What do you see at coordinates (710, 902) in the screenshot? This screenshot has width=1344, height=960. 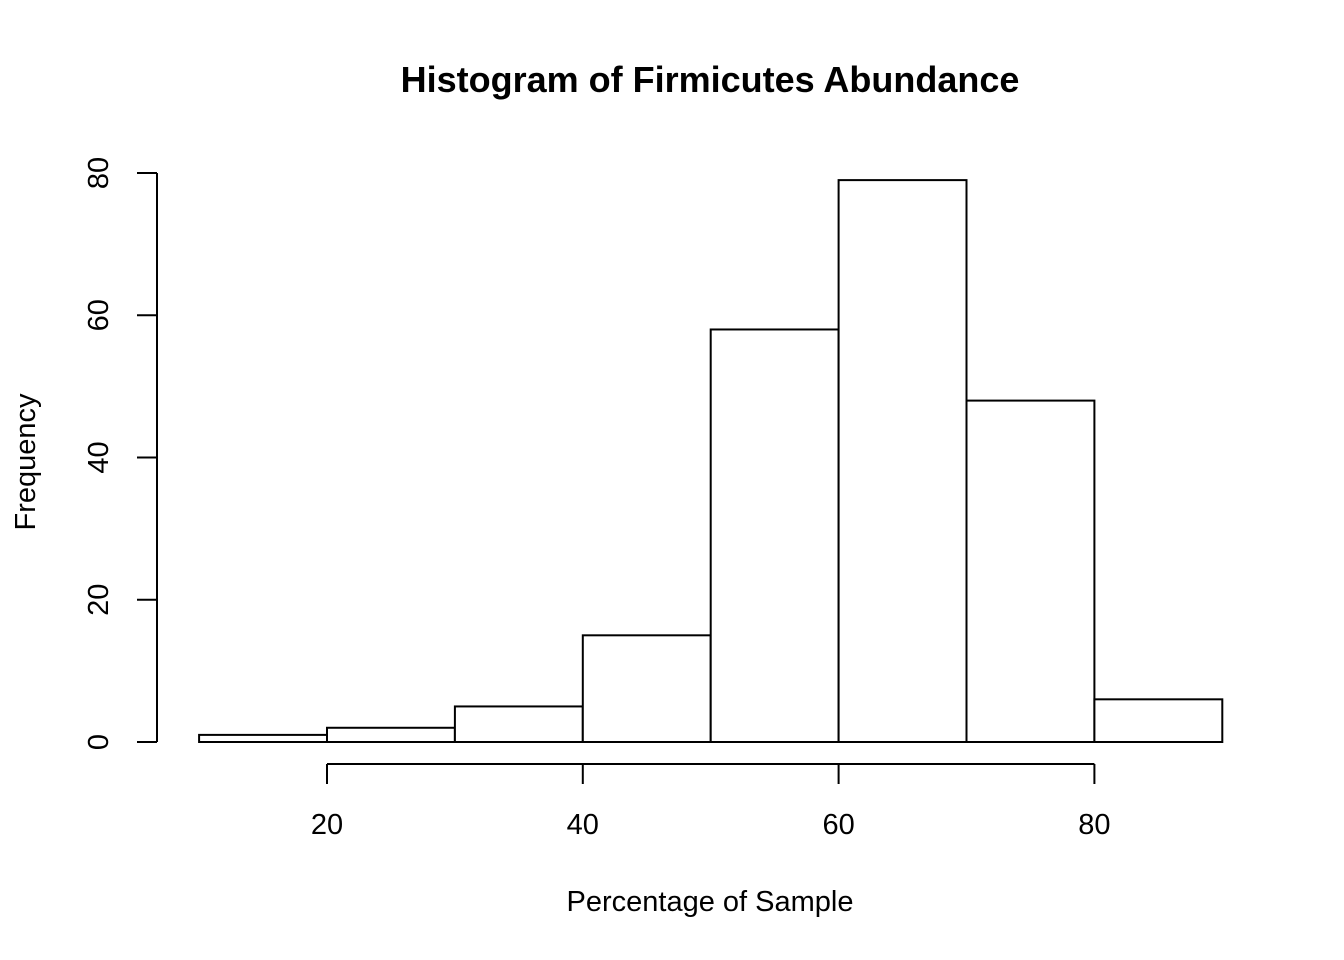 I see `x-axis-label: Percentage of Sample` at bounding box center [710, 902].